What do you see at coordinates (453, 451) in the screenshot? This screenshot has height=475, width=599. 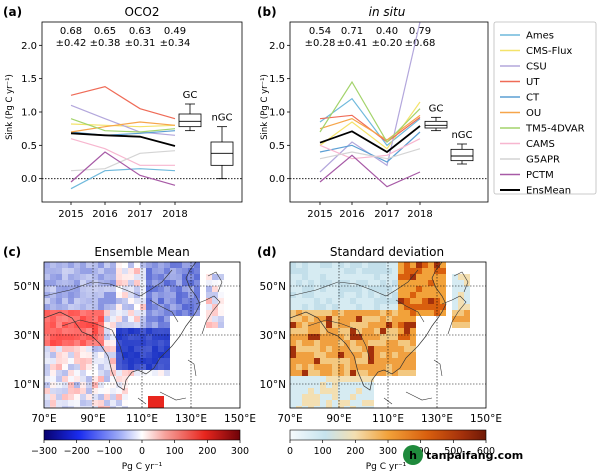 I see `colorbar-tick-label: 500` at bounding box center [453, 451].